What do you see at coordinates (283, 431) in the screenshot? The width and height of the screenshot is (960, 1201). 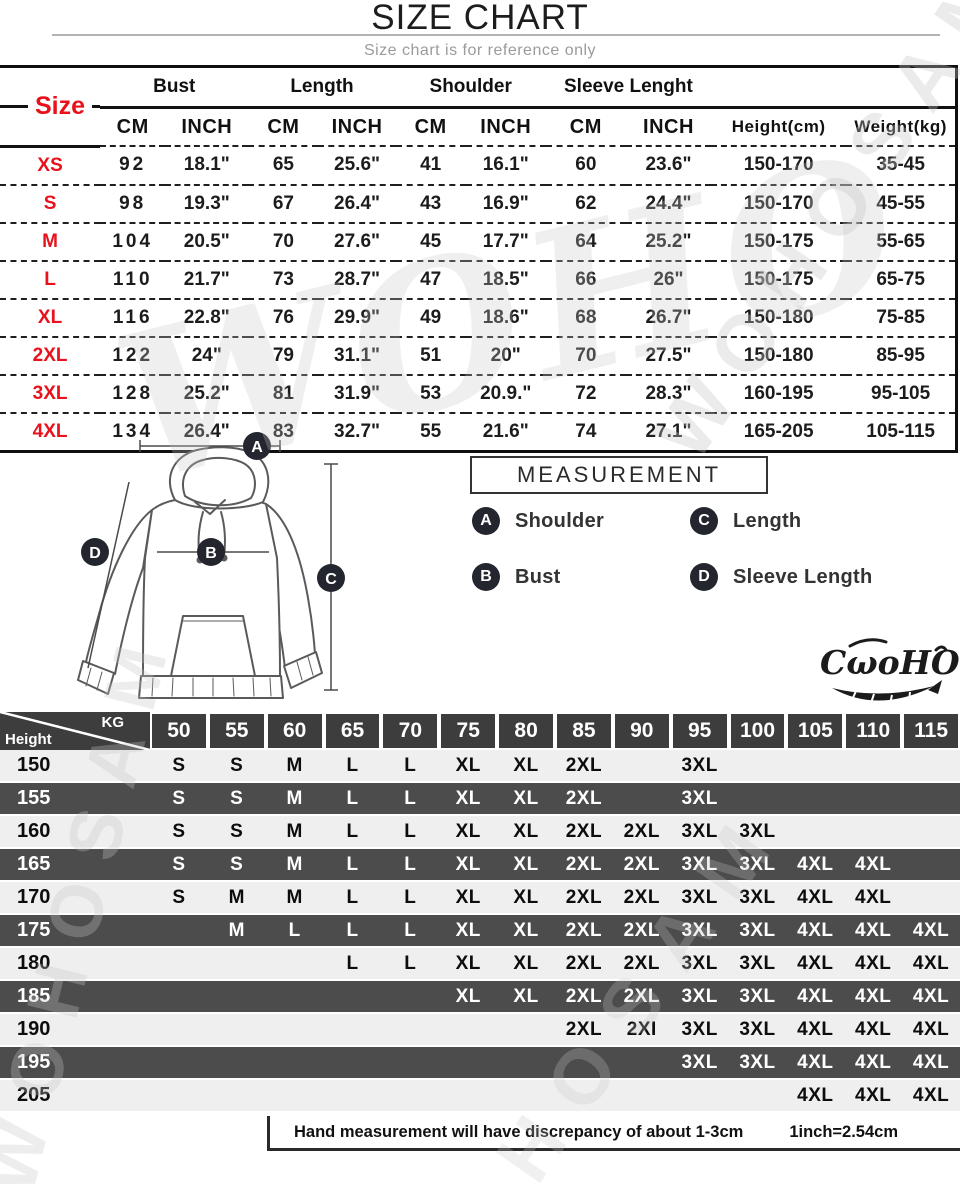 I see `length-cm: 83` at bounding box center [283, 431].